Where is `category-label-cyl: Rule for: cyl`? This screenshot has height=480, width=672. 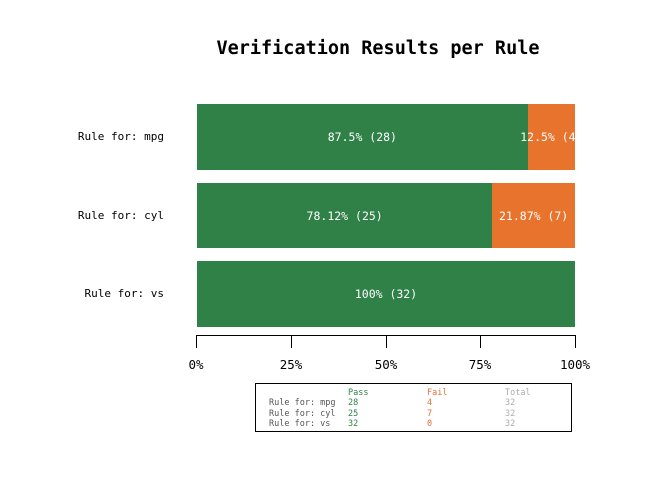 category-label-cyl: Rule for: cyl is located at coordinates (120, 215).